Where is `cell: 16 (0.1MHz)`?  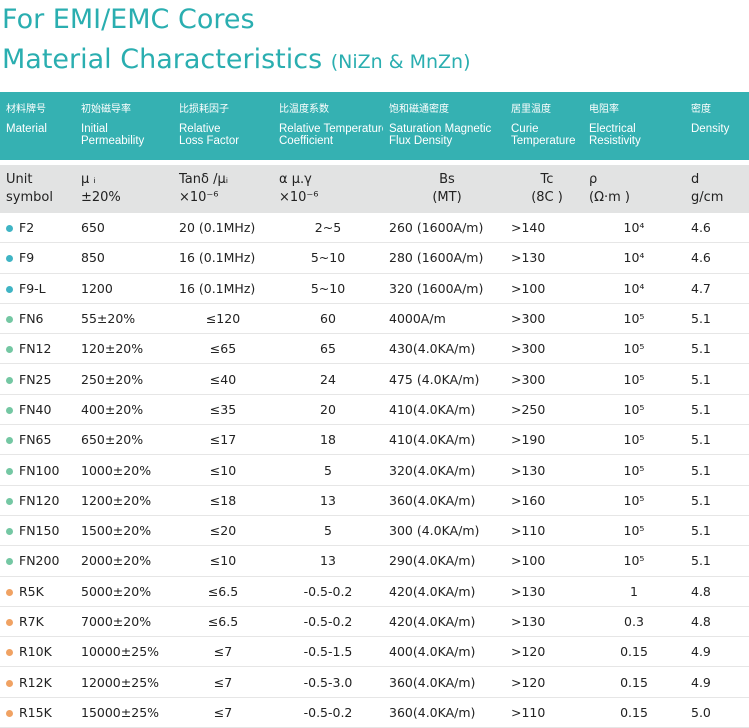 cell: 16 (0.1MHz) is located at coordinates (223, 258).